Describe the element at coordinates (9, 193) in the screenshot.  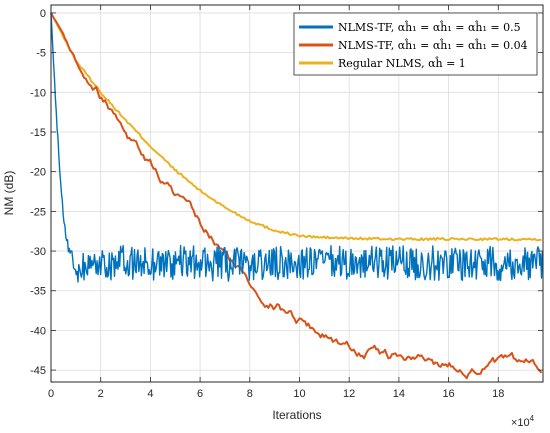
I see `y-axis-label: NM (dB)` at that location.